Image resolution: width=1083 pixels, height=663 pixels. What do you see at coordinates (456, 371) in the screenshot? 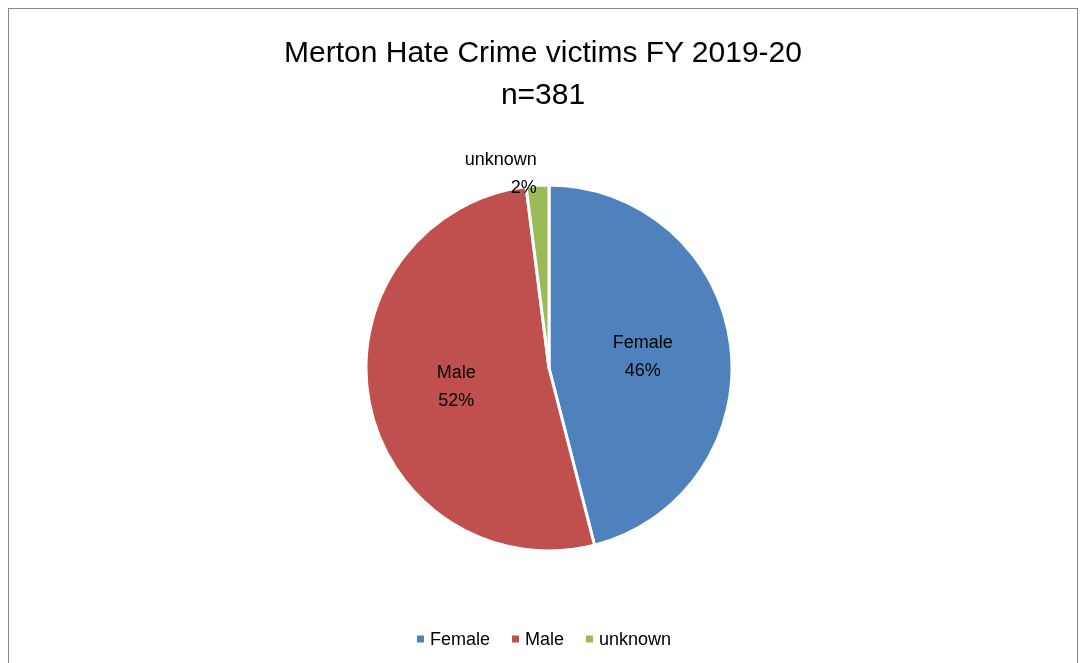
I see `slice-label: Male` at bounding box center [456, 371].